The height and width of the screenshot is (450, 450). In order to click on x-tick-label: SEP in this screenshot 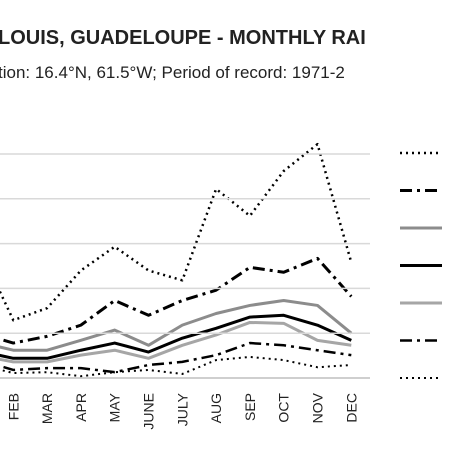, I will do `click(250, 407)`.